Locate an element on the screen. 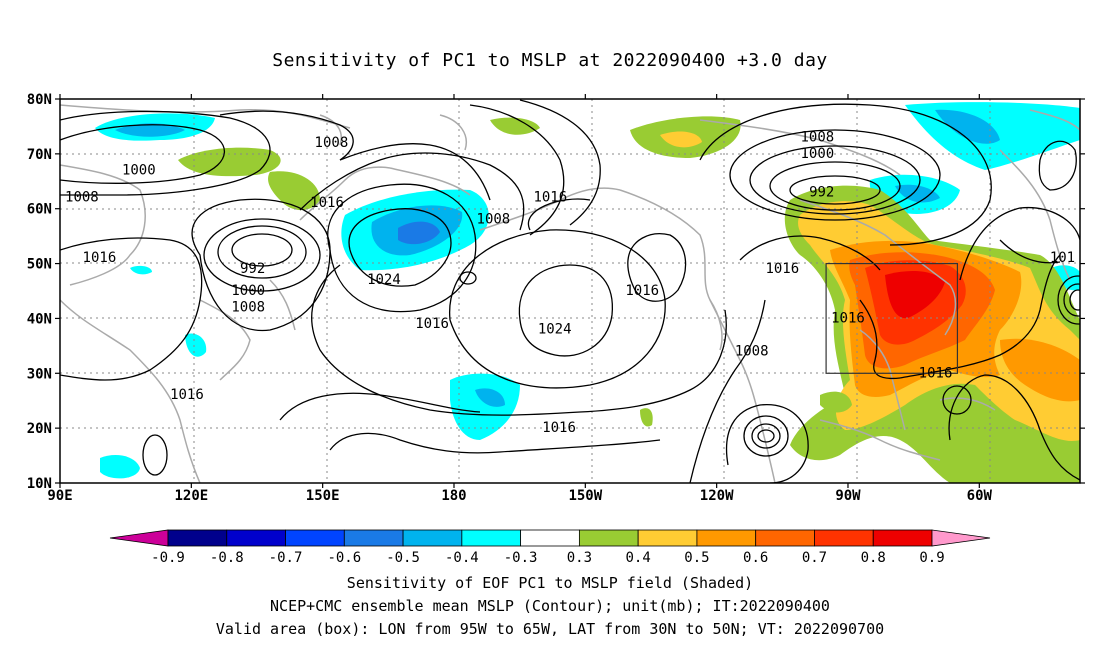  latitude-labels: 80N 70N 60N 50N 40N 30N 20N 10N is located at coordinates (39, 292).